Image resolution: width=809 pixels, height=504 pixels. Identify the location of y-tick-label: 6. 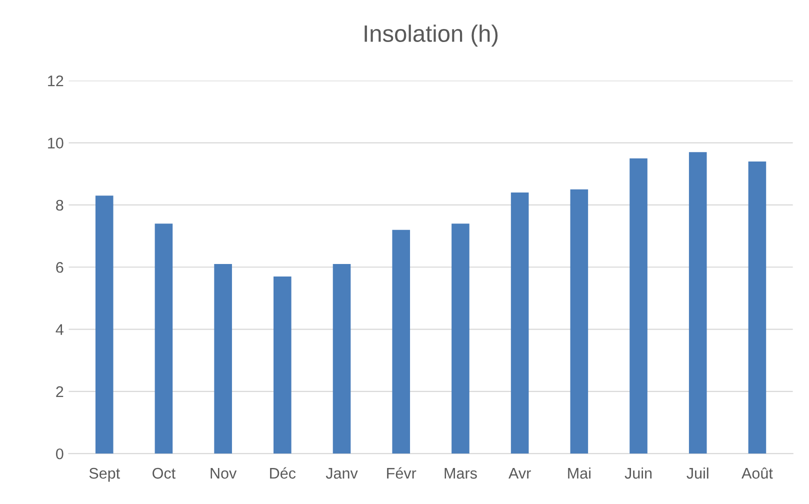
(60, 267).